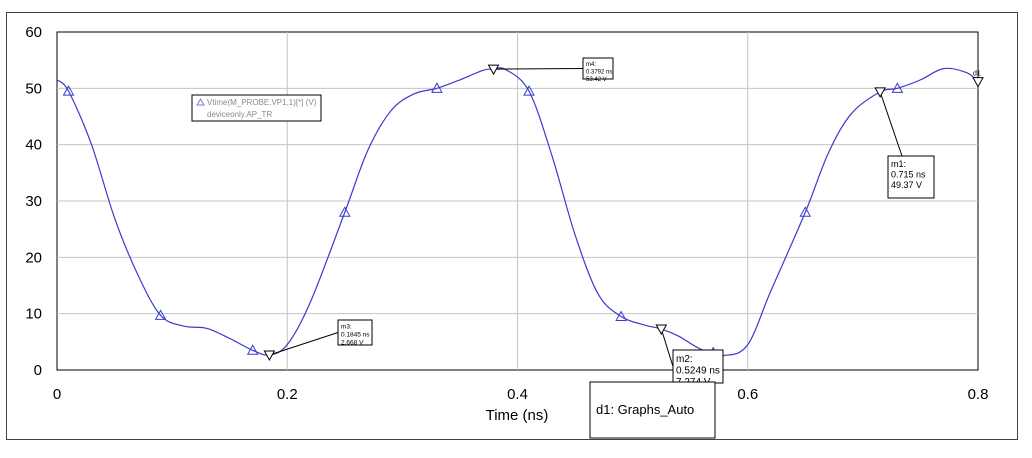 This screenshot has height=458, width=1032. Describe the element at coordinates (599, 73) in the screenshot. I see `marker-label-line: 0.3792 ns` at that location.